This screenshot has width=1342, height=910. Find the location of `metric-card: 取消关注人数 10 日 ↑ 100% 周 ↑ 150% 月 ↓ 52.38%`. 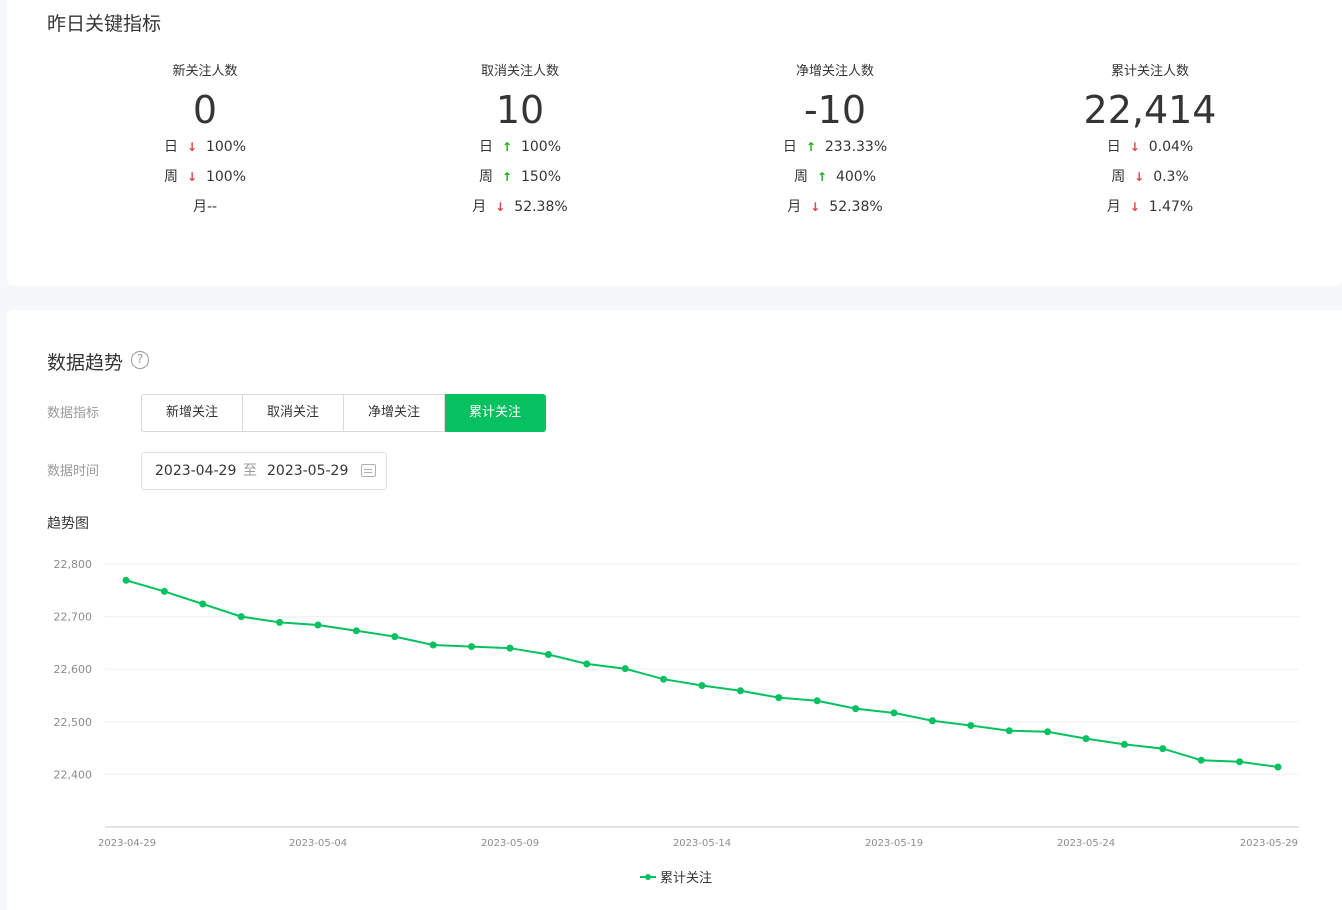

metric-card: 取消关注人数 10 日 ↑ 100% 周 ↑ 150% 月 ↓ 52.38% is located at coordinates (520, 142).